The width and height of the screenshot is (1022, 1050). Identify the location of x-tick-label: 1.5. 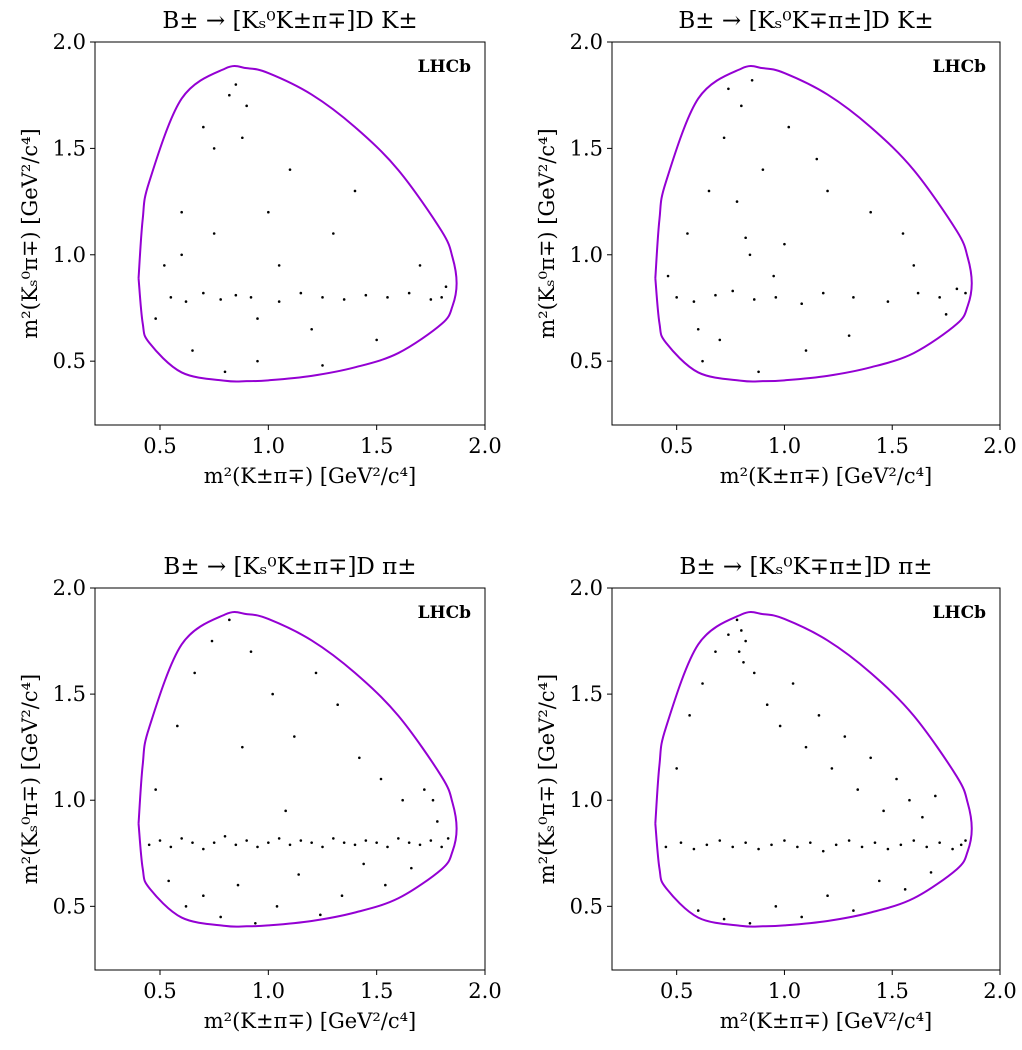
(892, 446).